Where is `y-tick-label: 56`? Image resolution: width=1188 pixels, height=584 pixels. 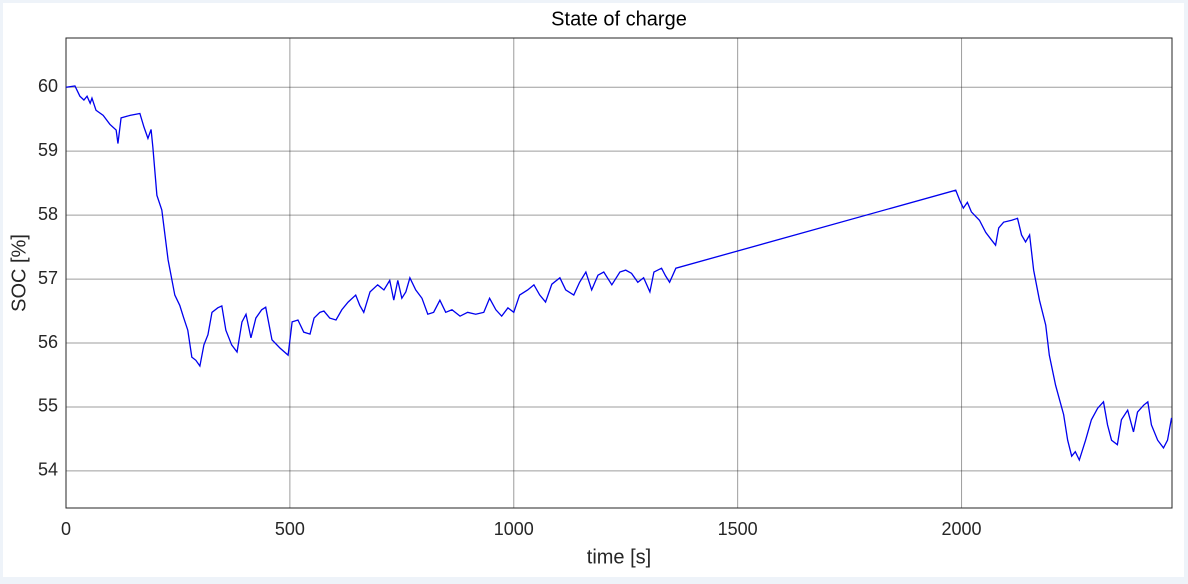
y-tick-label: 56 is located at coordinates (48, 342).